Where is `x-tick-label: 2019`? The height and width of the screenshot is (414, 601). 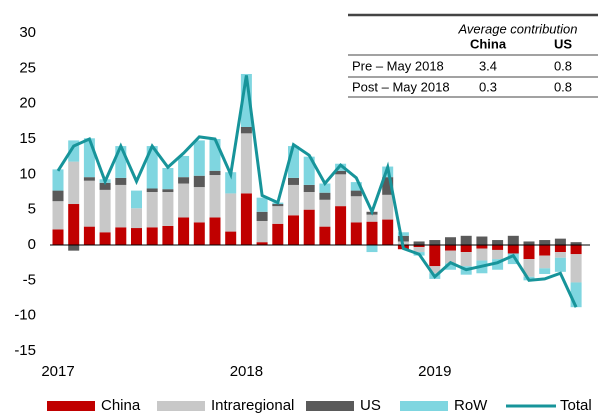
x-tick-label: 2019 is located at coordinates (434, 371).